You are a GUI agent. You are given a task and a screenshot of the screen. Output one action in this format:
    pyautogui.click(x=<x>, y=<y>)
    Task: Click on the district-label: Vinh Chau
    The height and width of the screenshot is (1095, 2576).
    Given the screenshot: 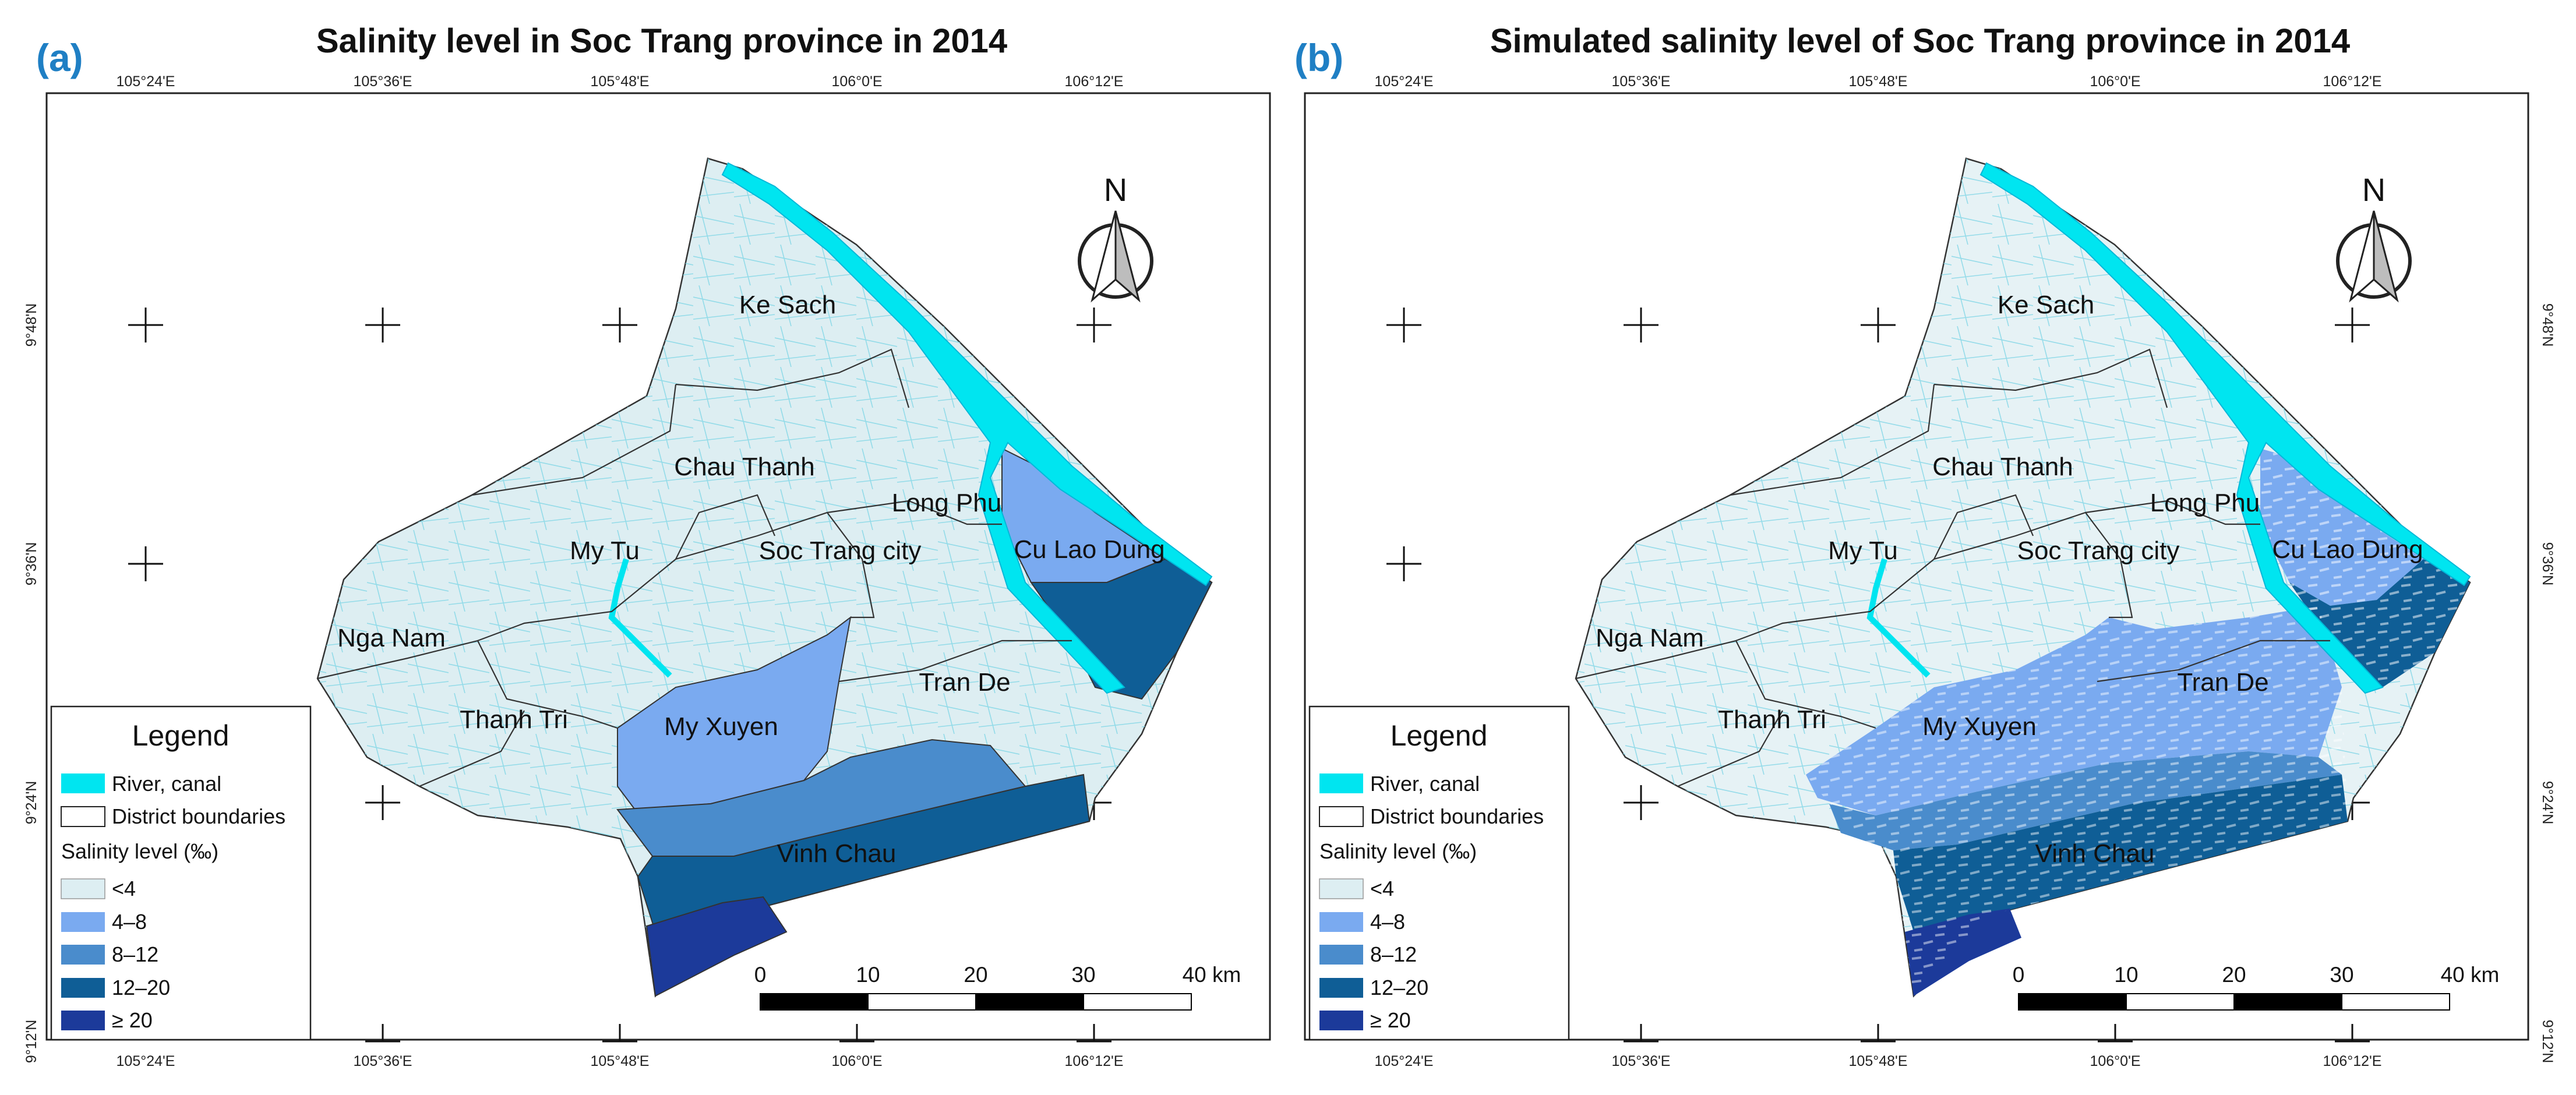 What is the action you would take?
    pyautogui.click(x=837, y=853)
    